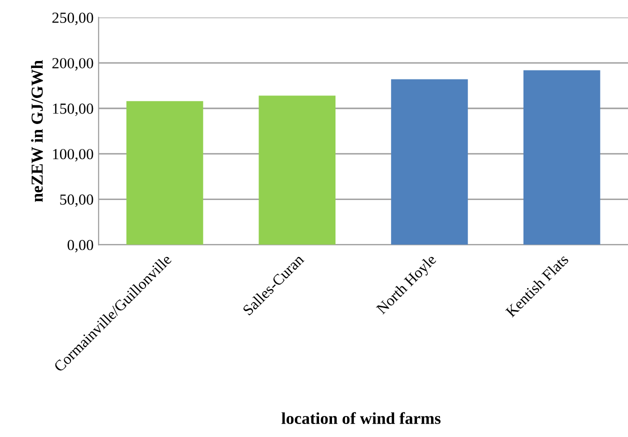 The height and width of the screenshot is (437, 628). What do you see at coordinates (77, 200) in the screenshot?
I see `y-tick-label: 50,00` at bounding box center [77, 200].